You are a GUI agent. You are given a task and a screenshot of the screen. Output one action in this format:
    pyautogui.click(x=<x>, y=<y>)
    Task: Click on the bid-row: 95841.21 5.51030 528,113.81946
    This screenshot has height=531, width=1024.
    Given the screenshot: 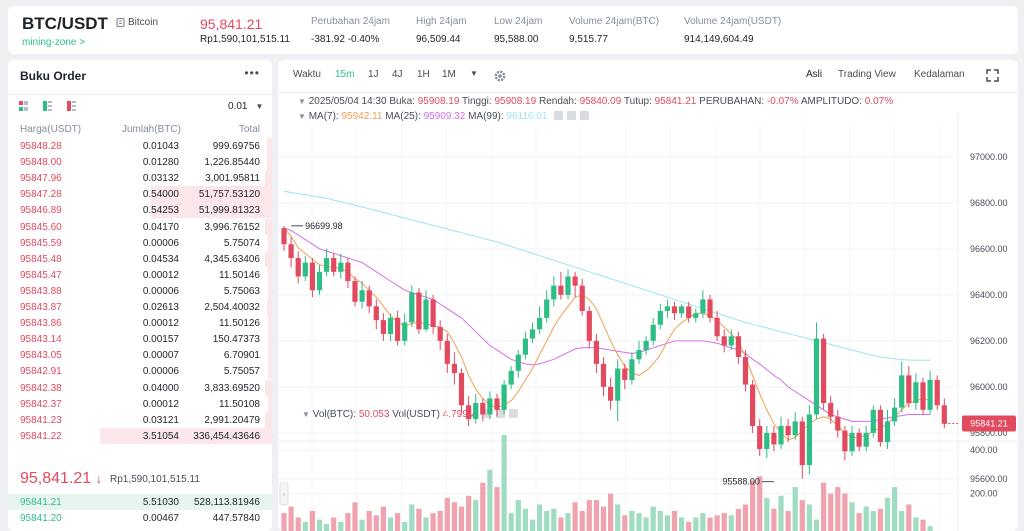 What is the action you would take?
    pyautogui.click(x=140, y=502)
    